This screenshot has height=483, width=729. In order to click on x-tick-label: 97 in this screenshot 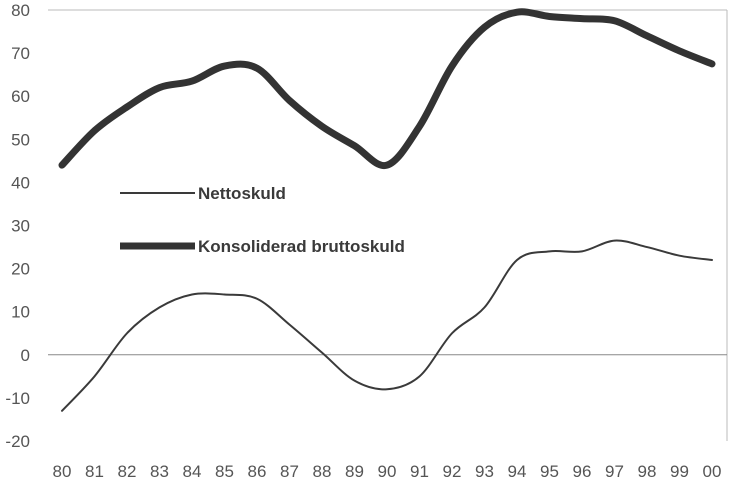, I will do `click(614, 471)`.